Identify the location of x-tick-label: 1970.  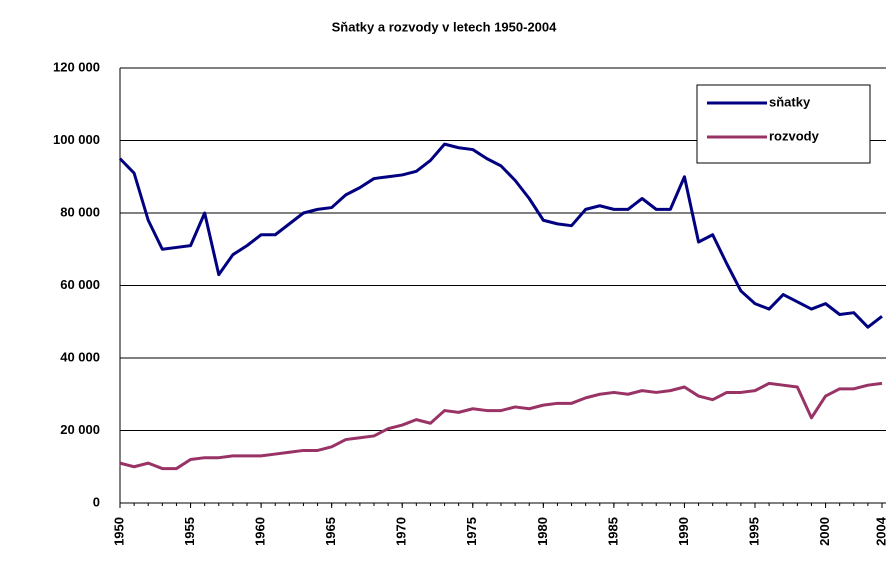
(401, 531).